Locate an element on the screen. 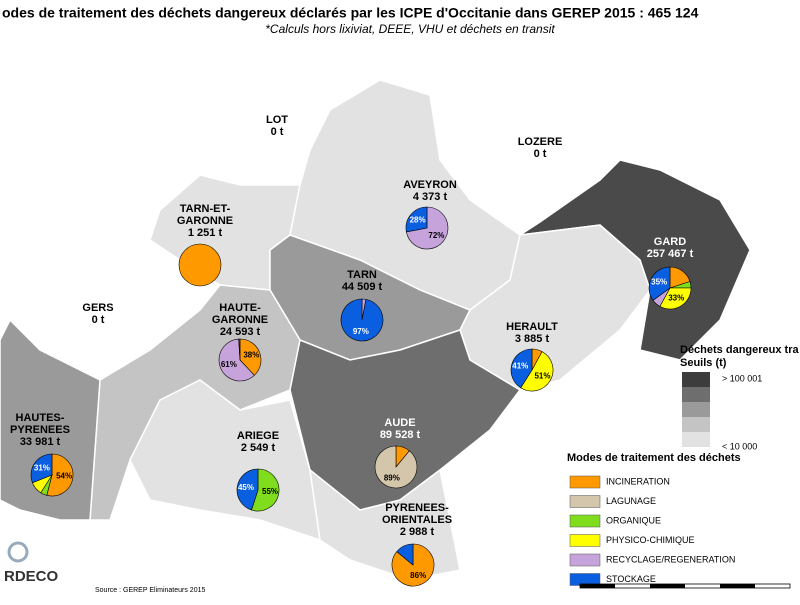 This screenshot has width=800, height=605. department-name: AVEYRON is located at coordinates (430, 185).